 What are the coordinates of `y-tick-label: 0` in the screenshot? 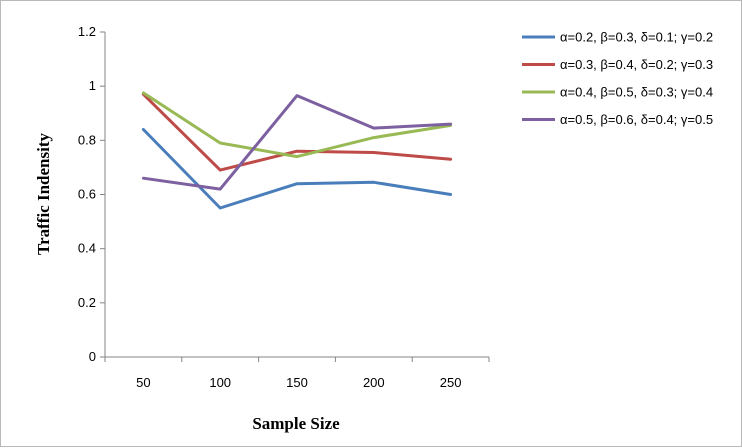 It's located at (92, 356).